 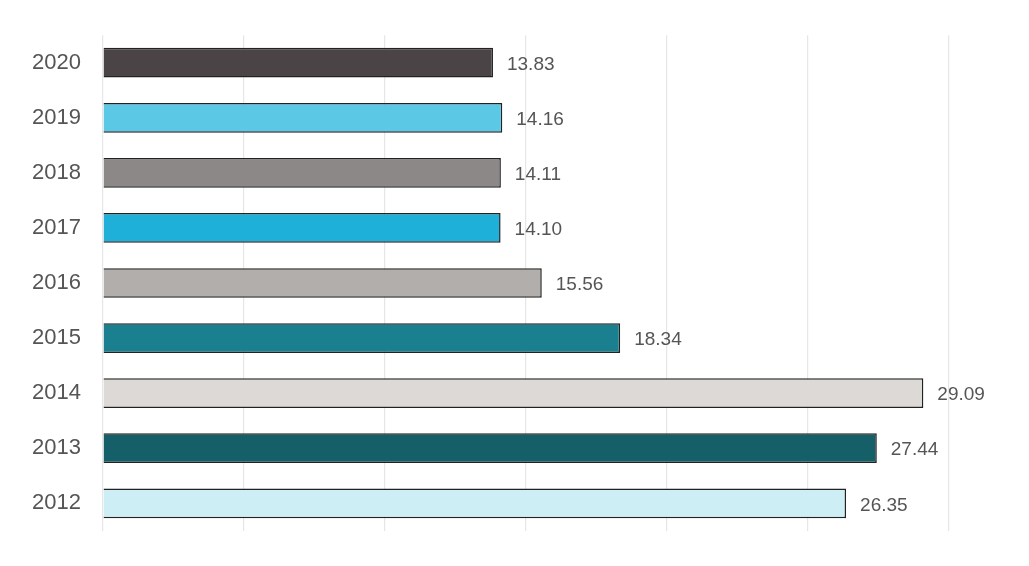 What do you see at coordinates (914, 449) in the screenshot?
I see `data-label: 27.44` at bounding box center [914, 449].